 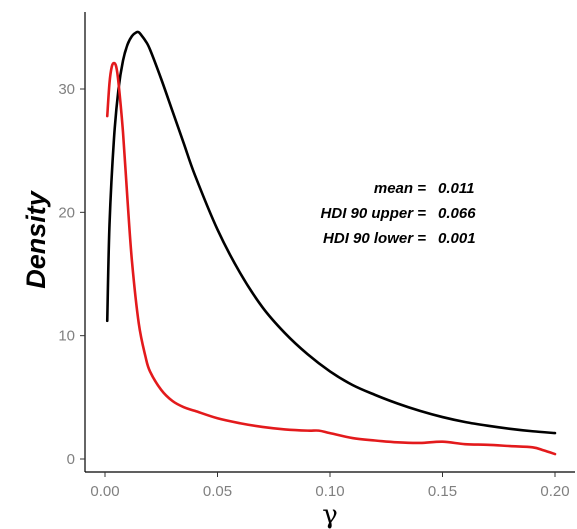 I want to click on x-tick-label: 0.15, so click(x=442, y=491).